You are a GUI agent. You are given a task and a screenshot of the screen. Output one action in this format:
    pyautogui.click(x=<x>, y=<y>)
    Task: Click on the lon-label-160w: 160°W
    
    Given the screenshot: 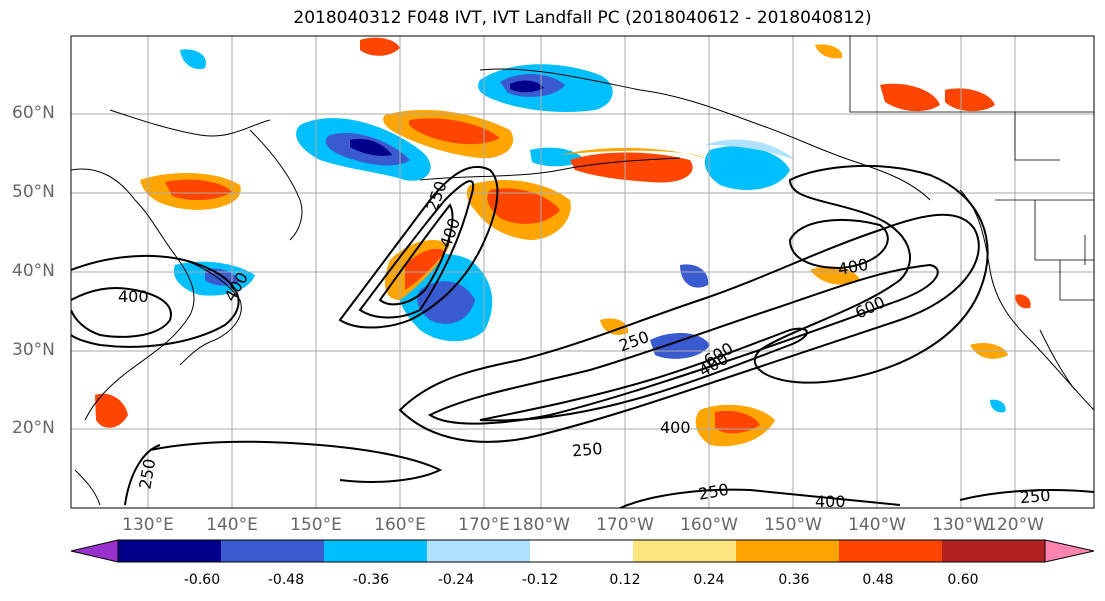 What is the action you would take?
    pyautogui.click(x=709, y=525)
    